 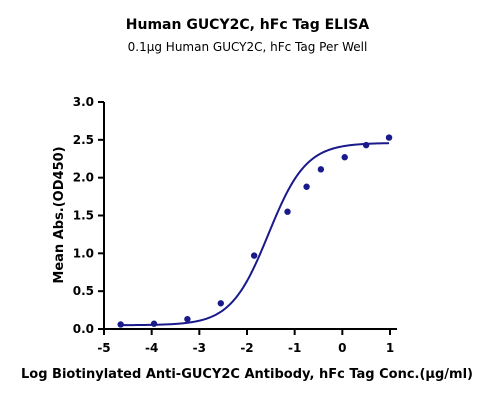 What do you see at coordinates (294, 348) in the screenshot?
I see `x-tick-label: -1` at bounding box center [294, 348].